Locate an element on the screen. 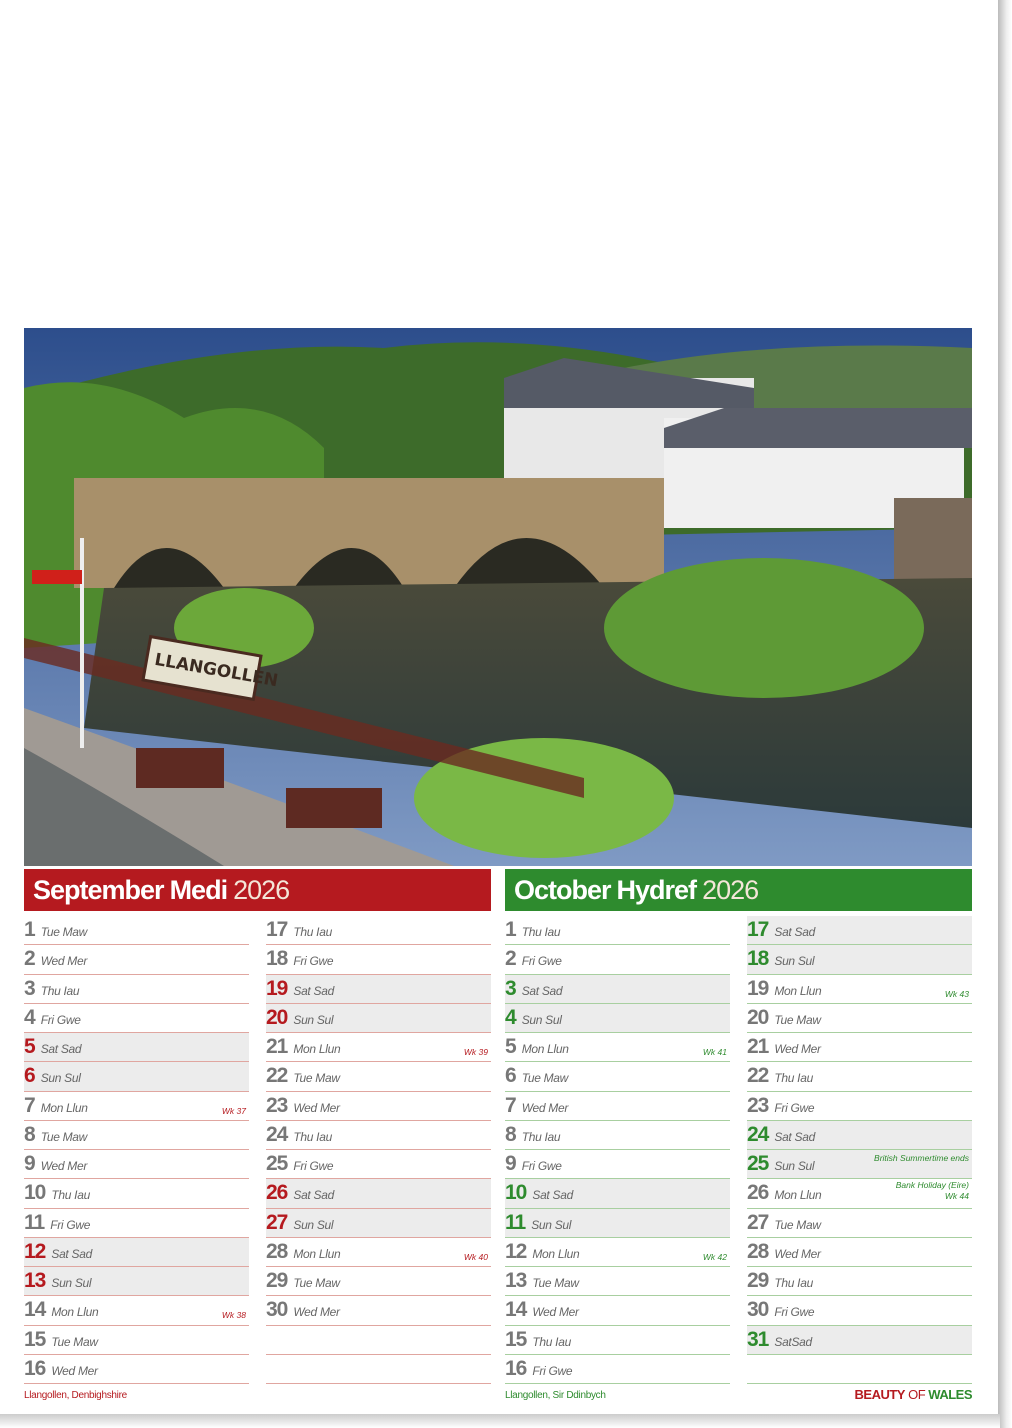 This screenshot has width=1012, height=1428. day-row: 14 Wed Mer is located at coordinates (617, 1311).